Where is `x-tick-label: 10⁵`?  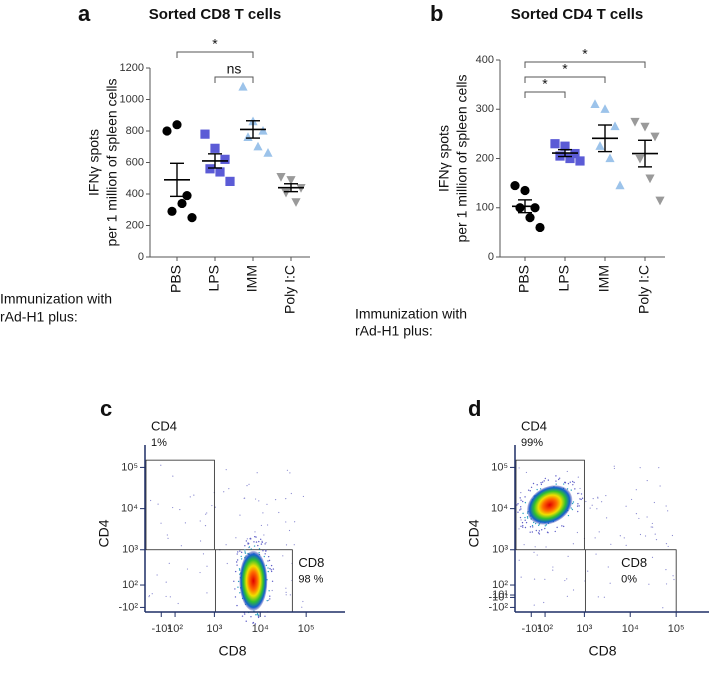
x-tick-label: 10⁵ is located at coordinates (306, 629).